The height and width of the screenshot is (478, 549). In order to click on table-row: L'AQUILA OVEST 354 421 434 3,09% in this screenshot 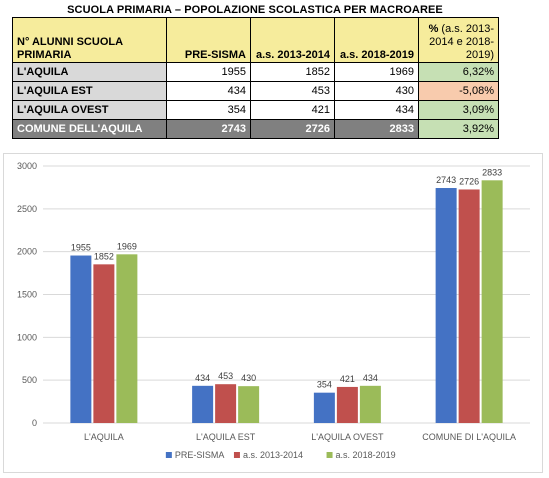, I will do `click(255, 110)`.